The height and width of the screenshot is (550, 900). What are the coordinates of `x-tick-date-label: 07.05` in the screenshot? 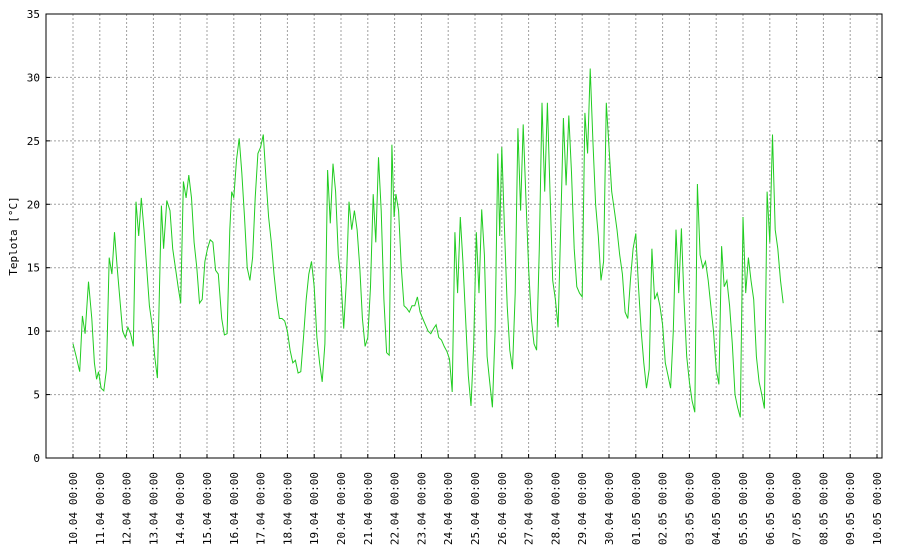 It's located at (797, 528).